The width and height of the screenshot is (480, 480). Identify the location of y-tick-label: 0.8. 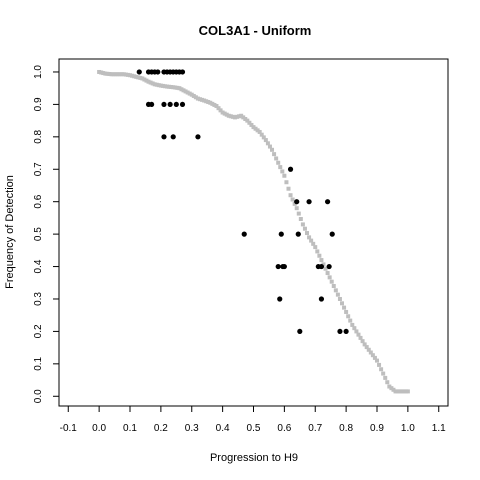
(38, 136).